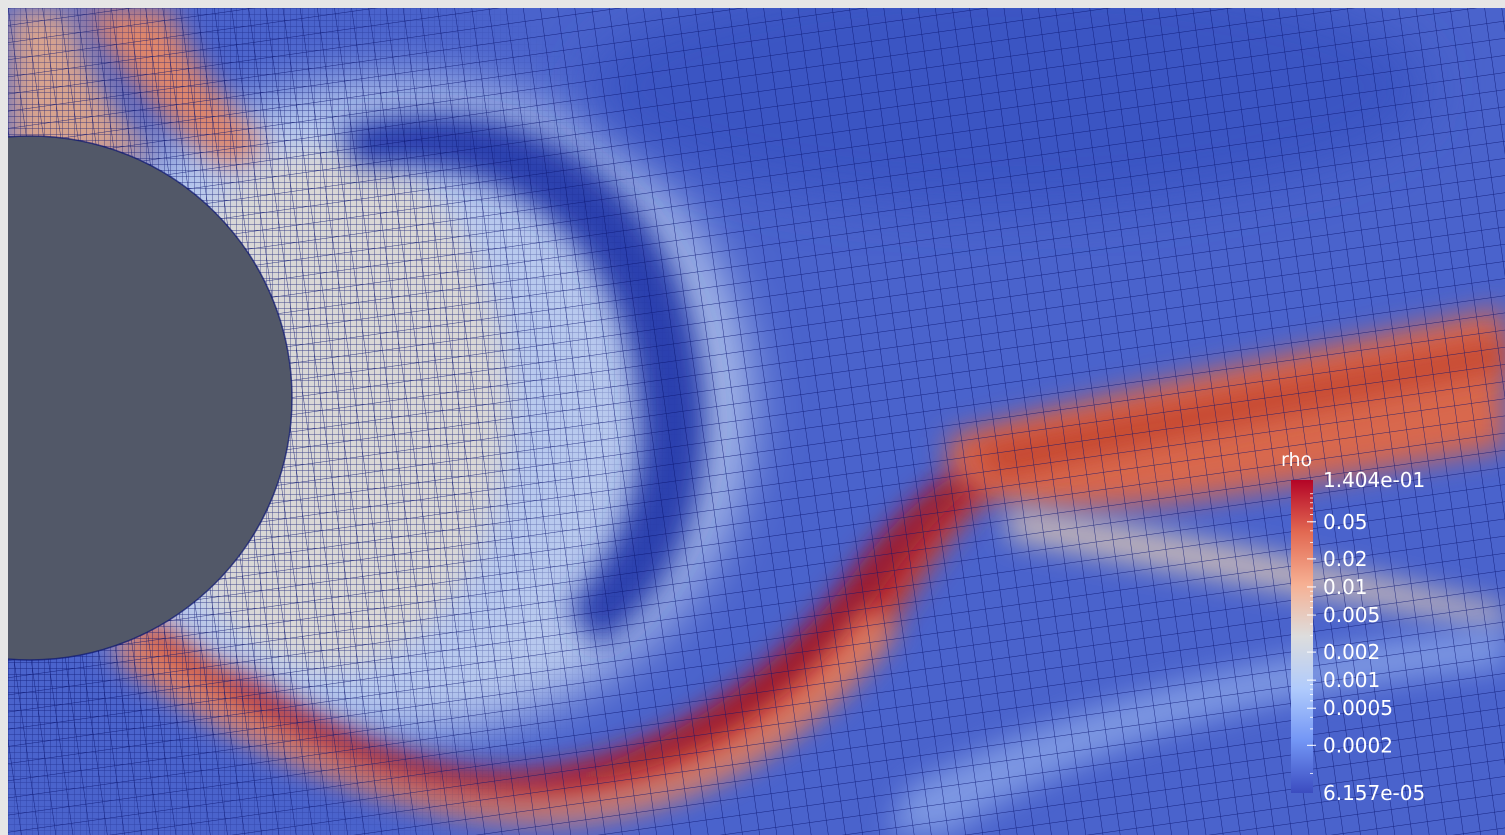 The height and width of the screenshot is (835, 1505). What do you see at coordinates (150, 398) in the screenshot?
I see `cylinder-body` at bounding box center [150, 398].